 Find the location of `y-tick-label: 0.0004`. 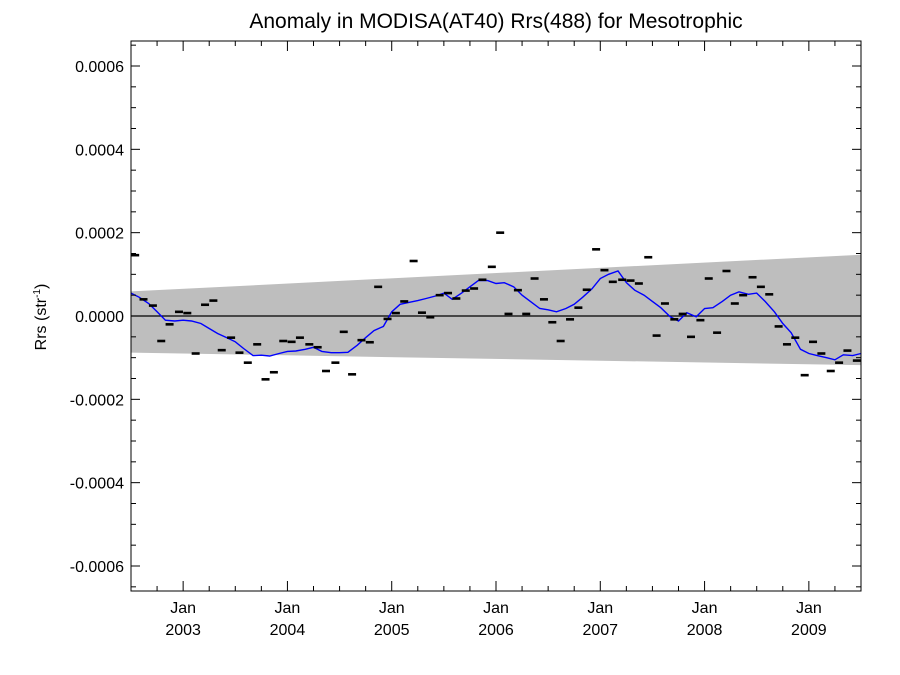

y-tick-label: 0.0004 is located at coordinates (99, 150).